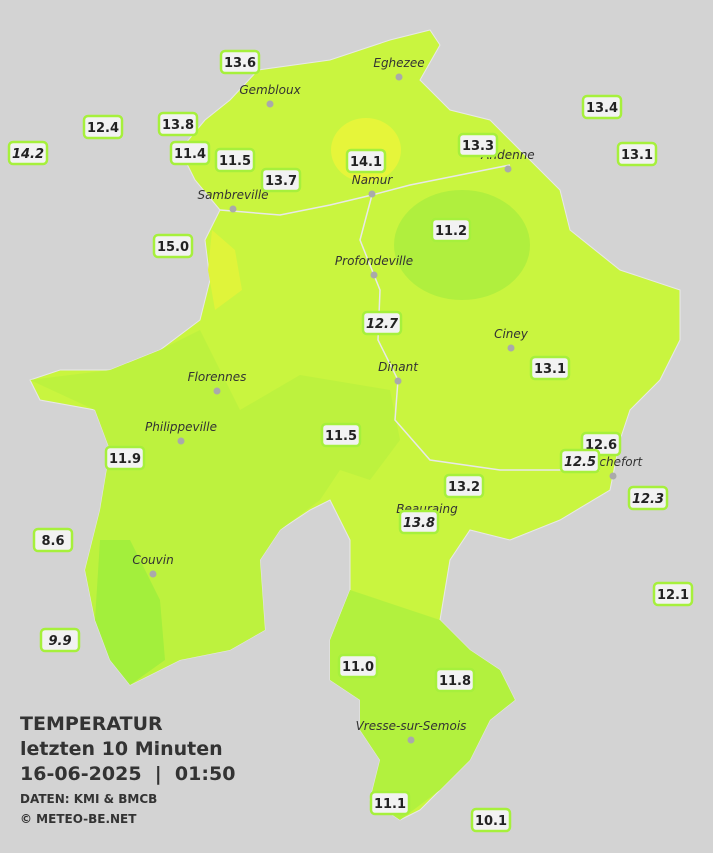 The image size is (713, 853). I want to click on station: 12.1, so click(673, 594).